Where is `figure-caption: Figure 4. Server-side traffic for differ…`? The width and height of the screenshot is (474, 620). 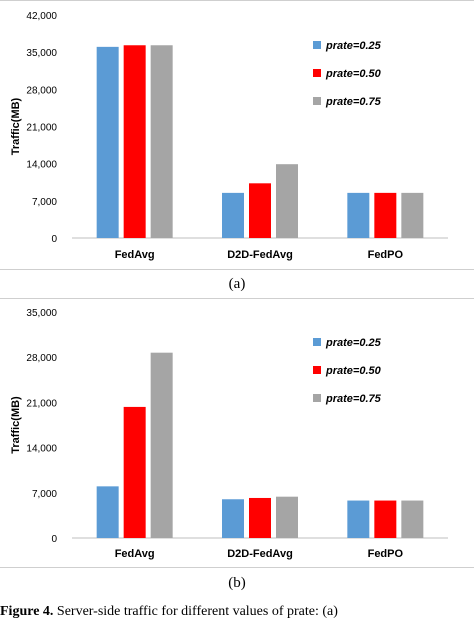 figure-caption: Figure 4. Server-side traffic for differ… is located at coordinates (237, 612).